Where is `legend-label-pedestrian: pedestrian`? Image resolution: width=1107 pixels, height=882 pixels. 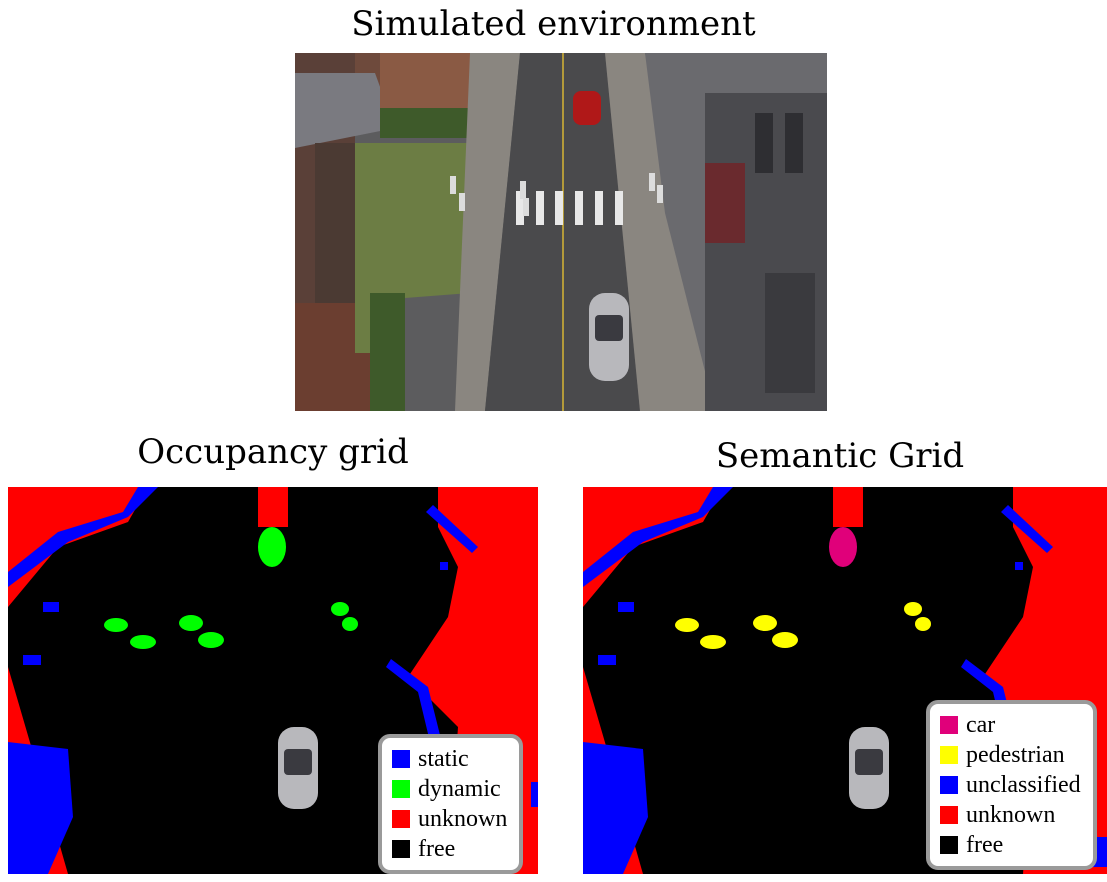
legend-label-pedestrian: pedestrian is located at coordinates (1015, 755).